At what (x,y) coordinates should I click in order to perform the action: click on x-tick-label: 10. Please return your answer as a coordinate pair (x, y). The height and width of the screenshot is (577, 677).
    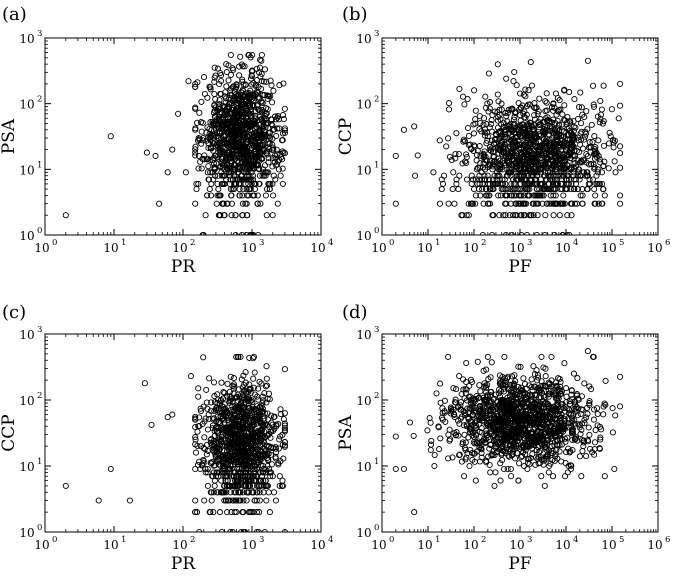
    Looking at the image, I should click on (179, 545).